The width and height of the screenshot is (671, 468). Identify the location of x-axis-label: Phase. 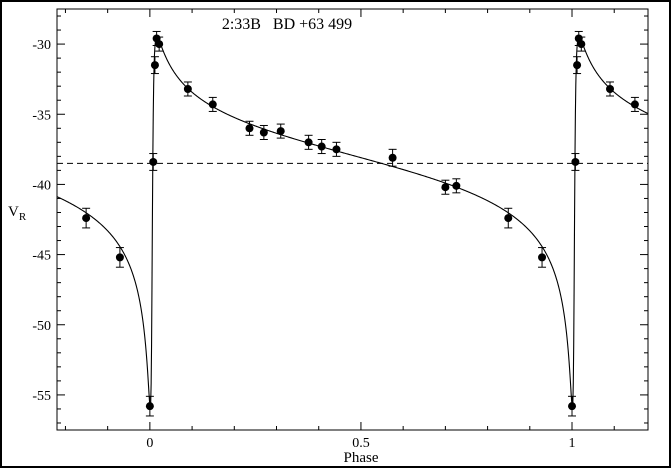
(361, 458).